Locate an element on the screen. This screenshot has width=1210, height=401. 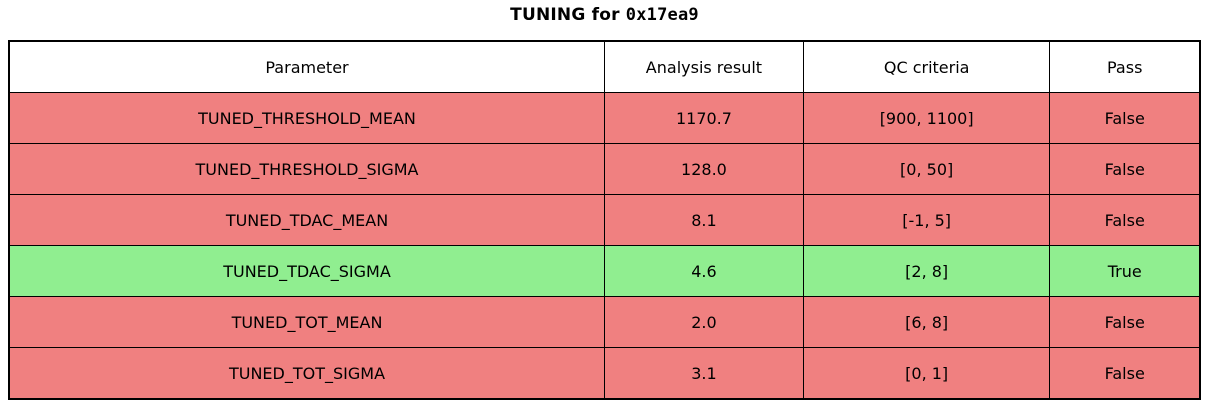
cell-criteria: [0, 50] is located at coordinates (926, 169).